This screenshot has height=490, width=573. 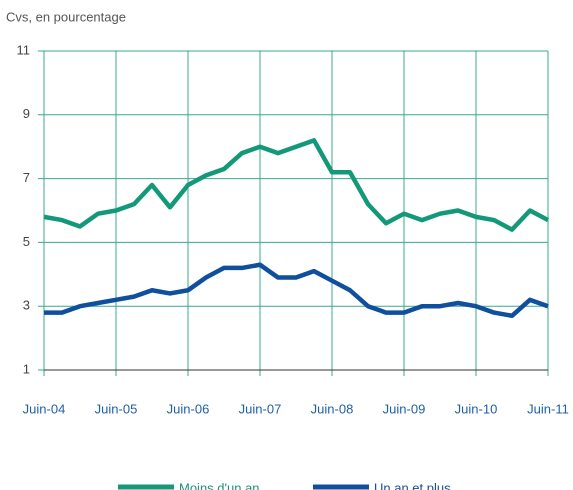 I want to click on y-tick-label: 3, so click(x=26, y=305).